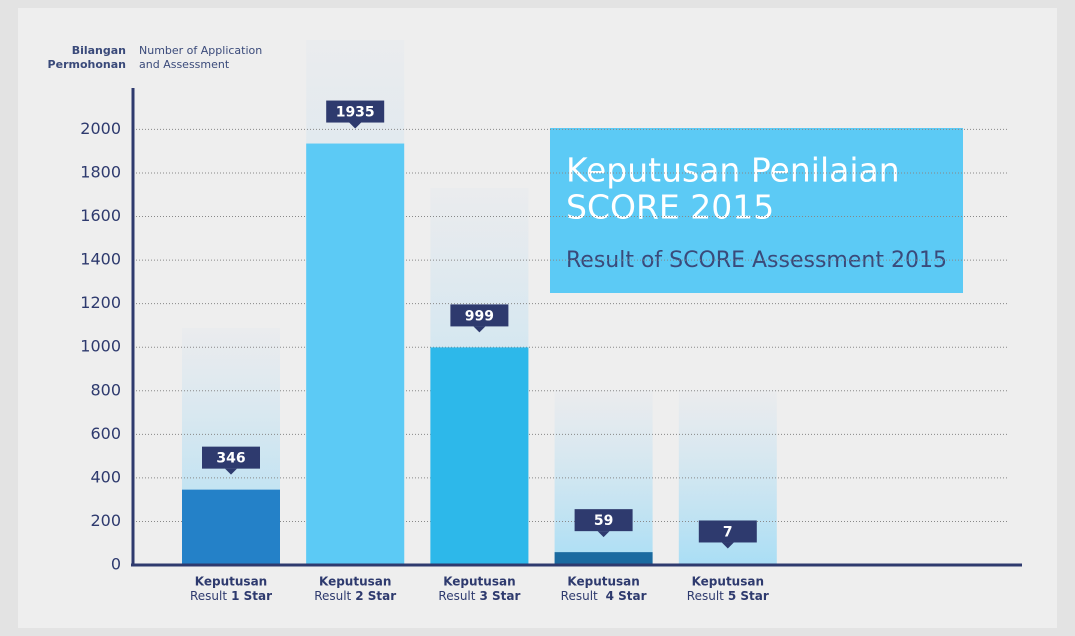  What do you see at coordinates (748, 596) in the screenshot?
I see `x-tick-label-part: 5 Star` at bounding box center [748, 596].